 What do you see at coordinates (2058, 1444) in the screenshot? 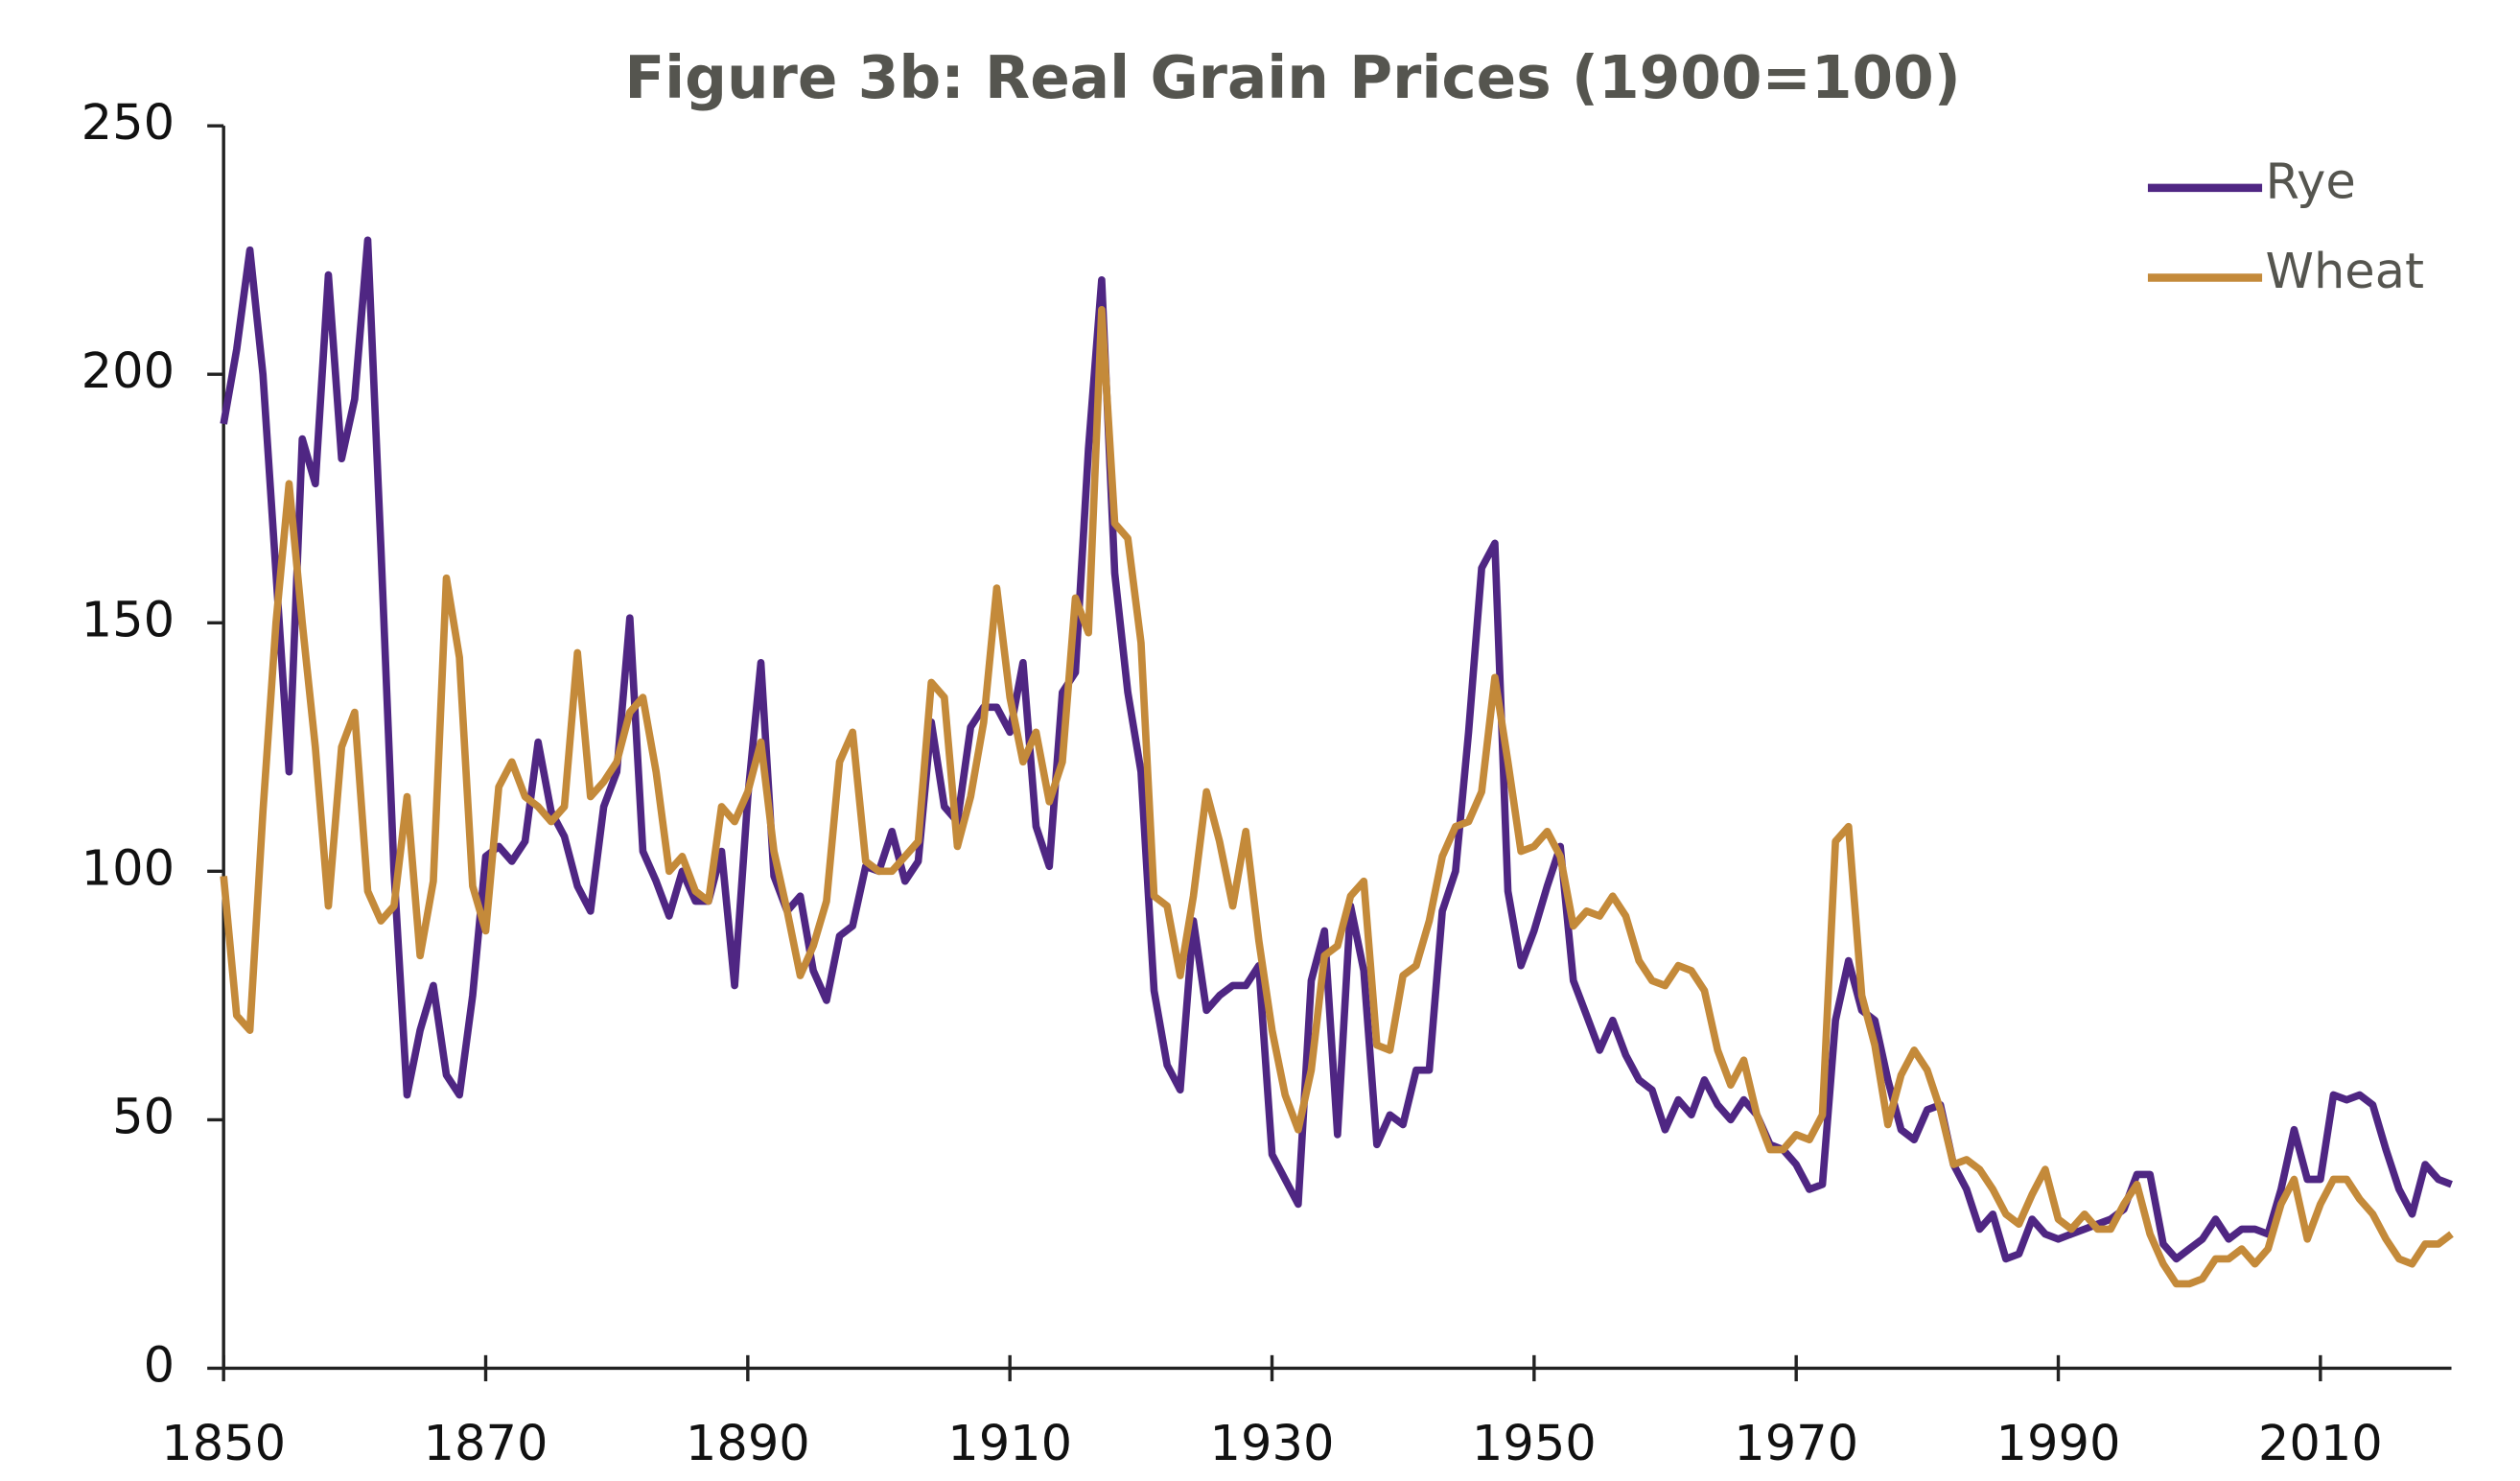
I see `x-tick-label: 1990` at bounding box center [2058, 1444].